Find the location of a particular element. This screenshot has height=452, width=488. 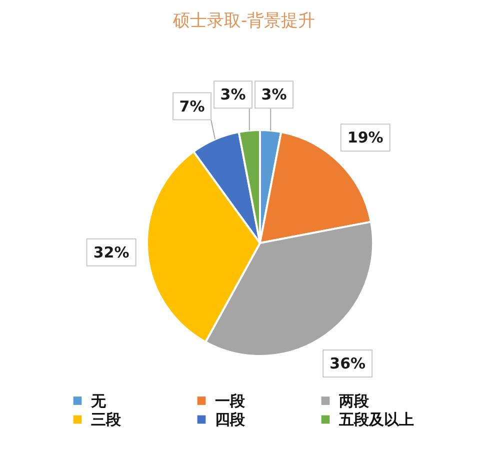

legend-label: 三段 is located at coordinates (106, 419).